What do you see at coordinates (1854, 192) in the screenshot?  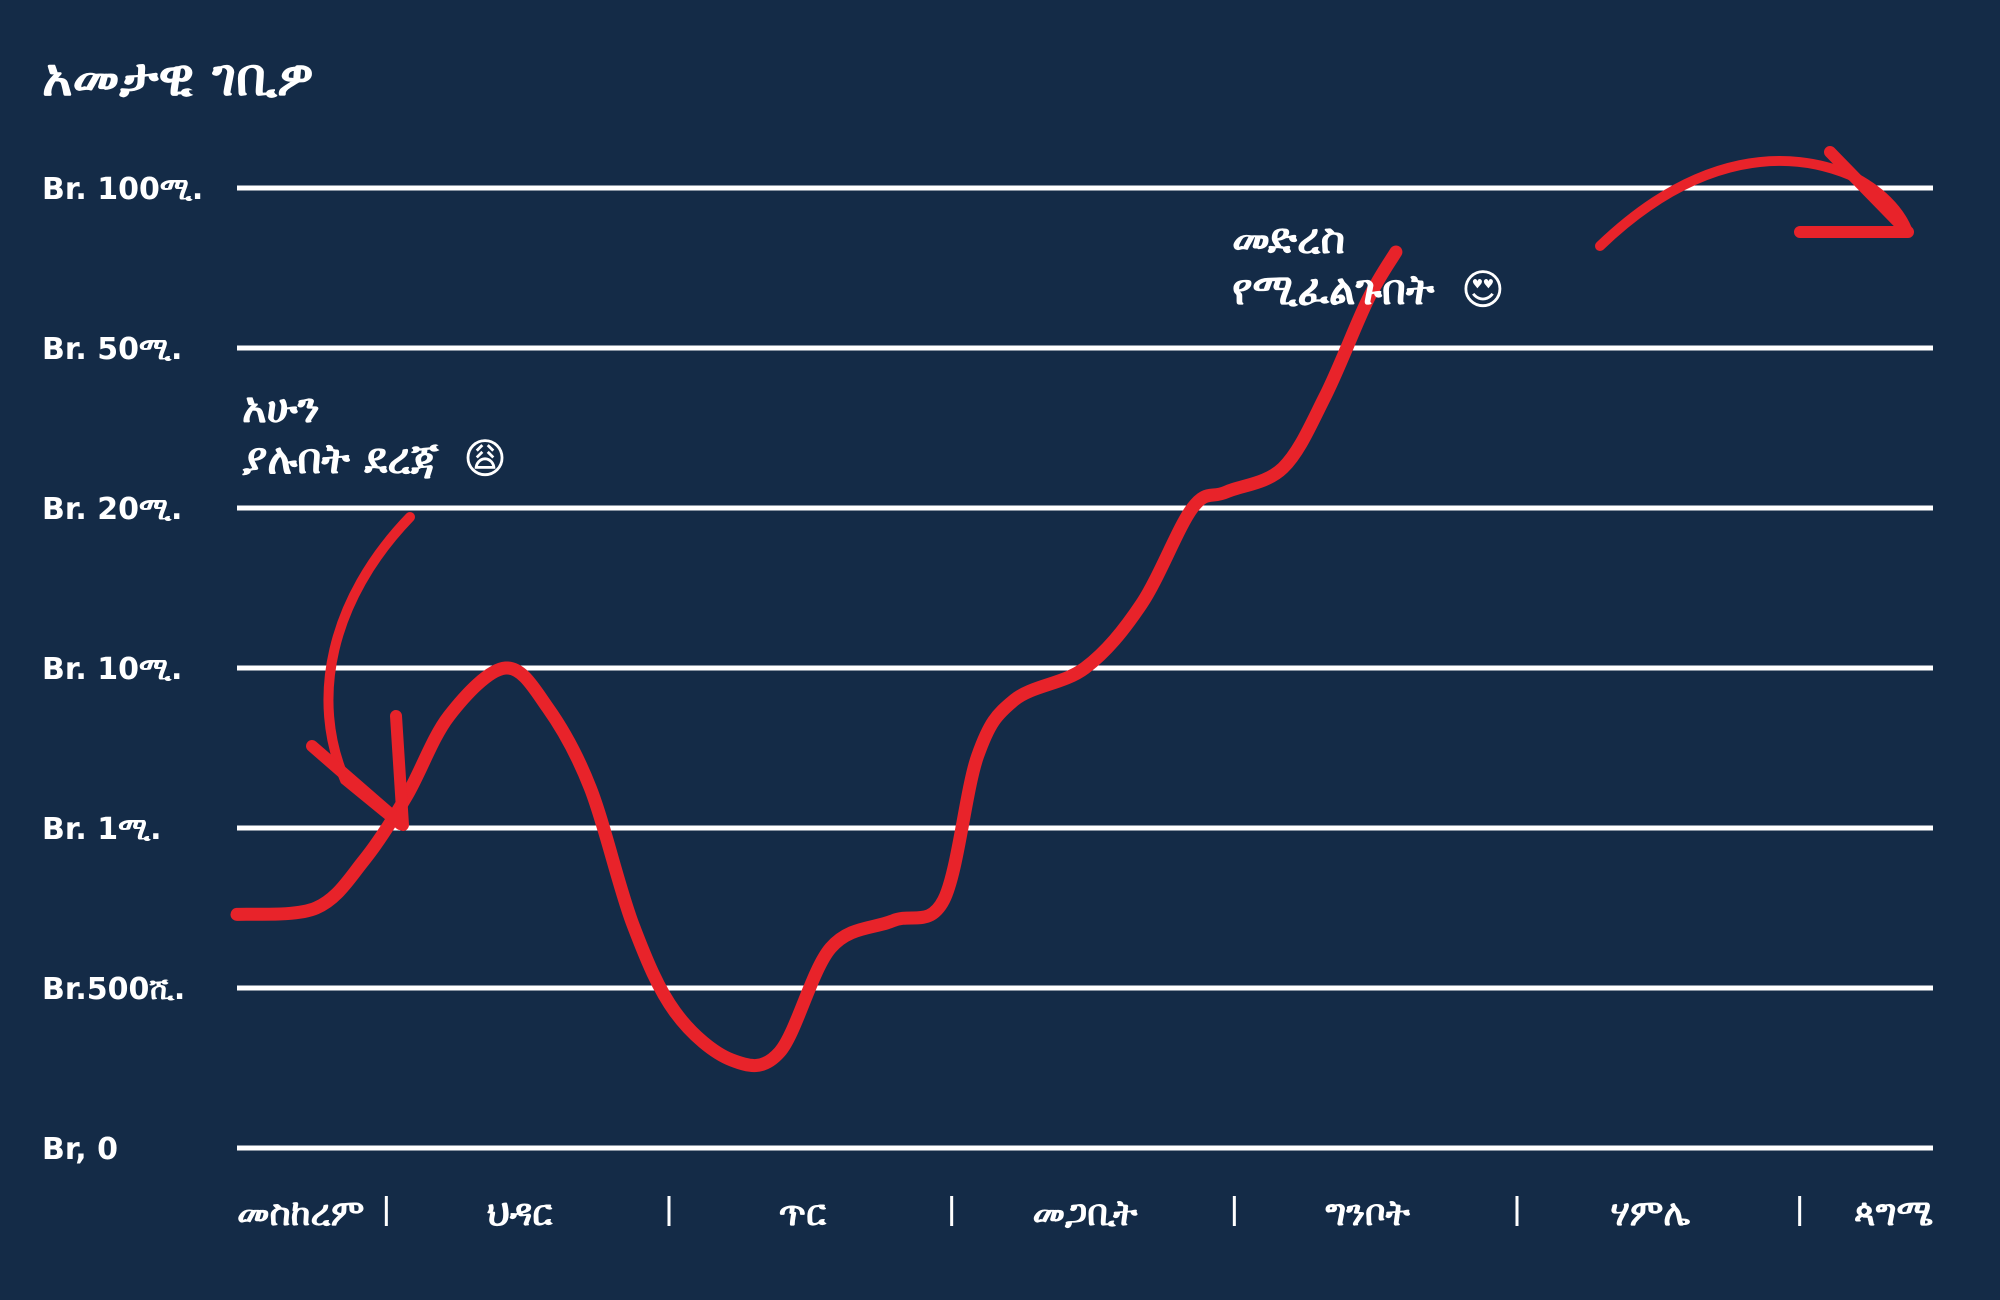 I see `arrowhead-right-icon` at bounding box center [1854, 192].